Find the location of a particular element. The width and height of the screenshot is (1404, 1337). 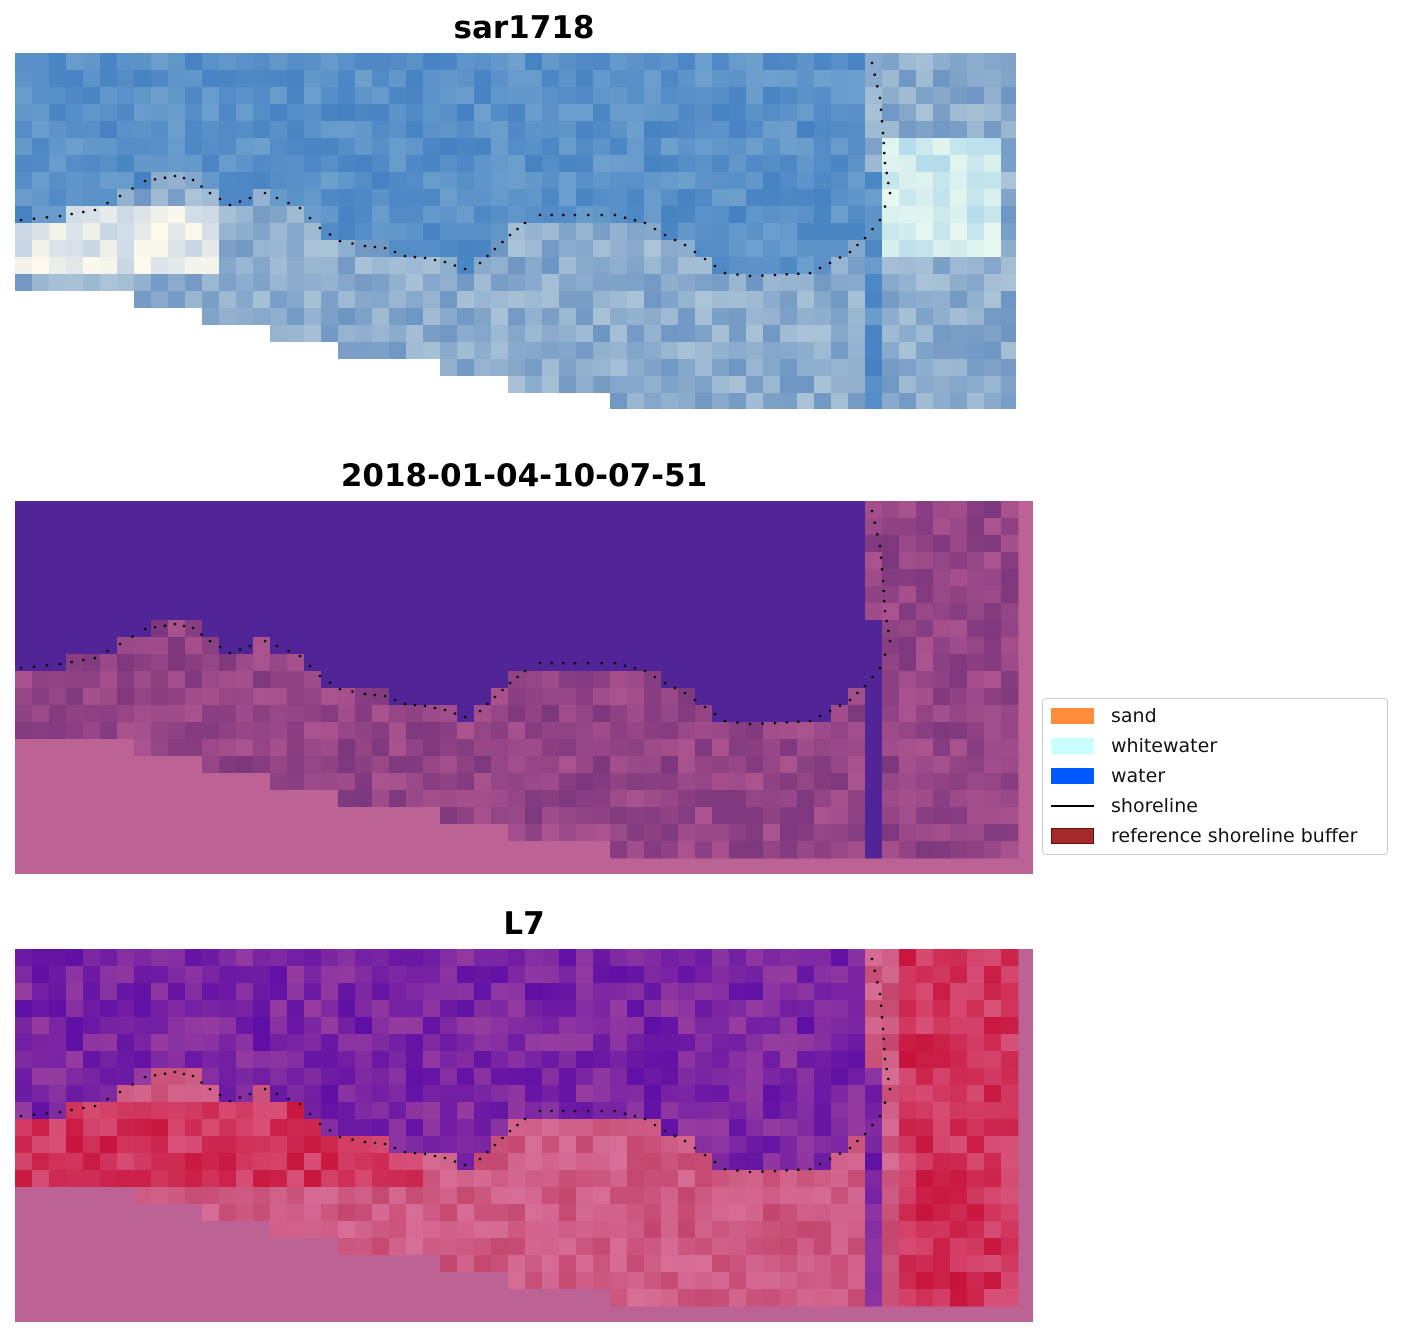

legend-label-water: water is located at coordinates (1138, 776).